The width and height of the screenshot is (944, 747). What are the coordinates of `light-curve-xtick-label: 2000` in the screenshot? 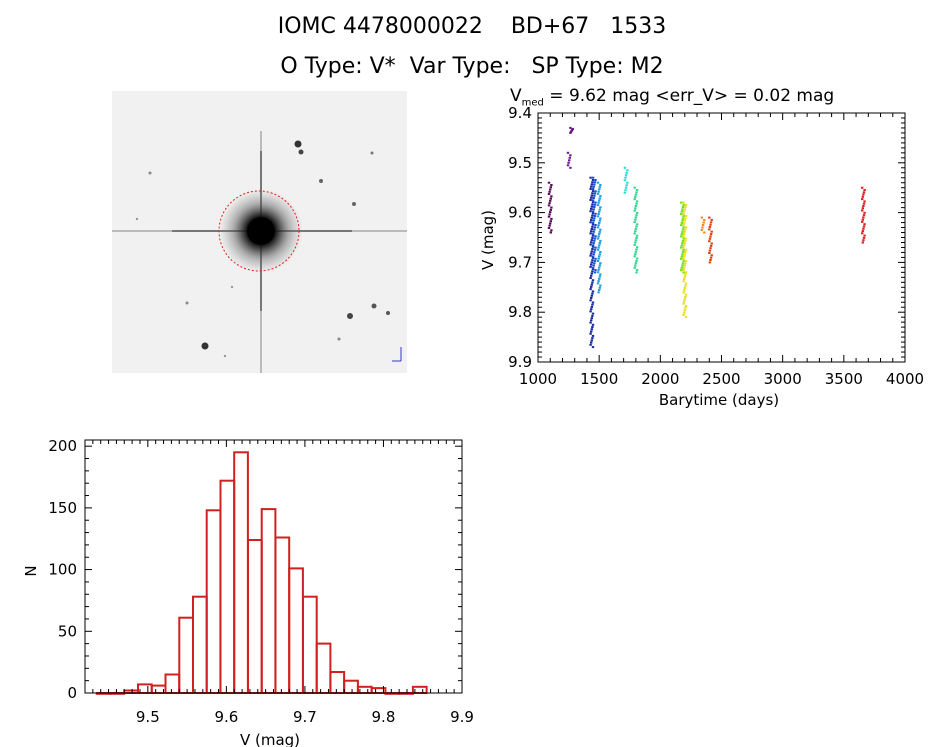 It's located at (660, 379).